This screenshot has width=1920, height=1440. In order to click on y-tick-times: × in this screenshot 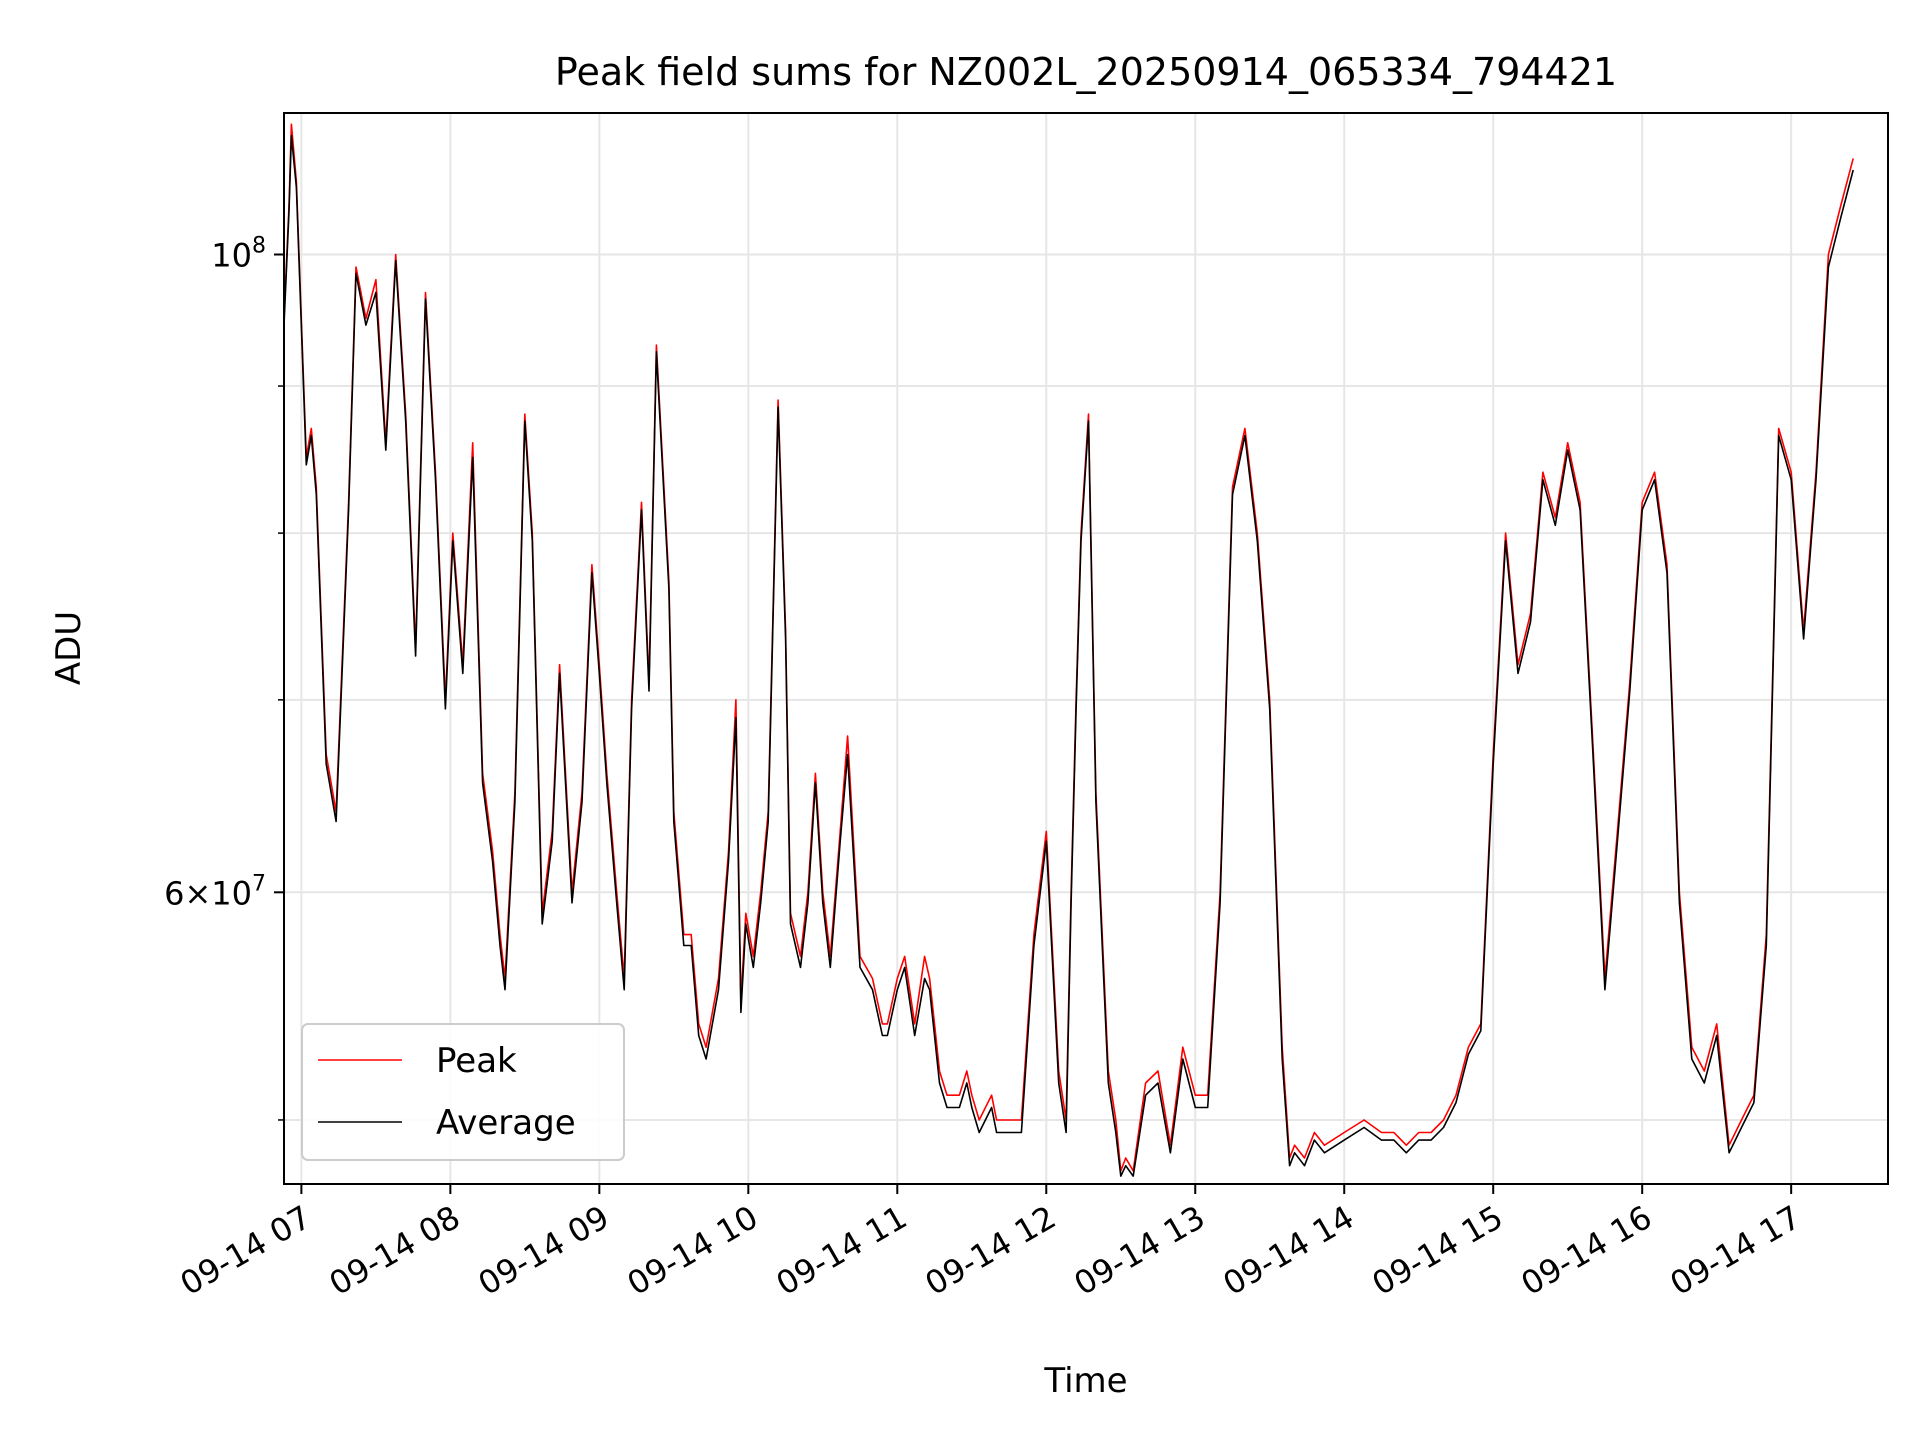, I will do `click(197, 893)`.